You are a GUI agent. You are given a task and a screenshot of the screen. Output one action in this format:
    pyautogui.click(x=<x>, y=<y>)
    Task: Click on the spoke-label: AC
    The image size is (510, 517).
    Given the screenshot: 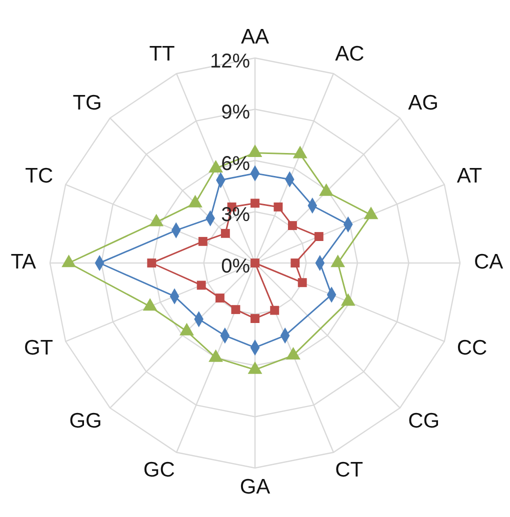 What is the action you would take?
    pyautogui.click(x=349, y=54)
    